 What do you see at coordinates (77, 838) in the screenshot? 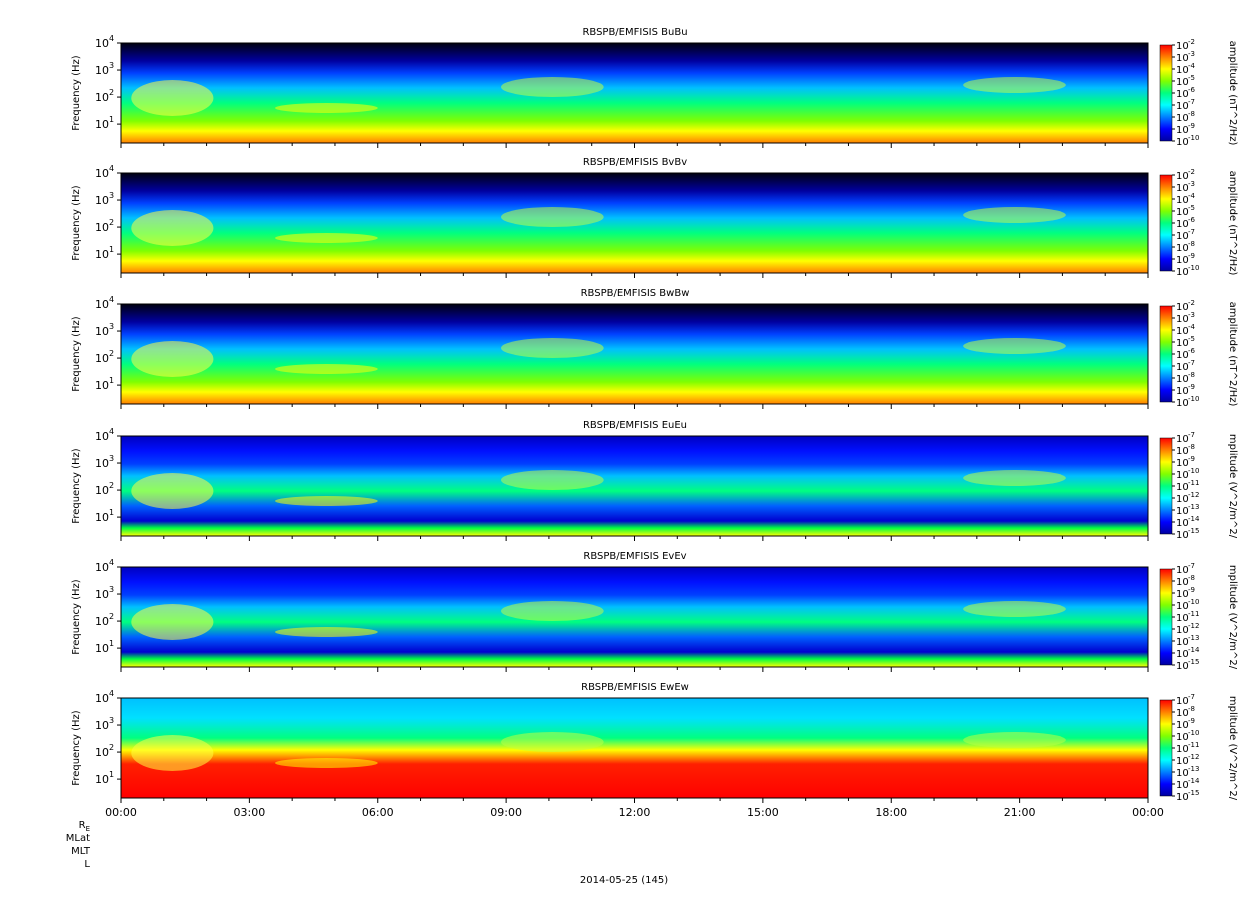
I see `ephem-label-mlat: MLat` at bounding box center [77, 838].